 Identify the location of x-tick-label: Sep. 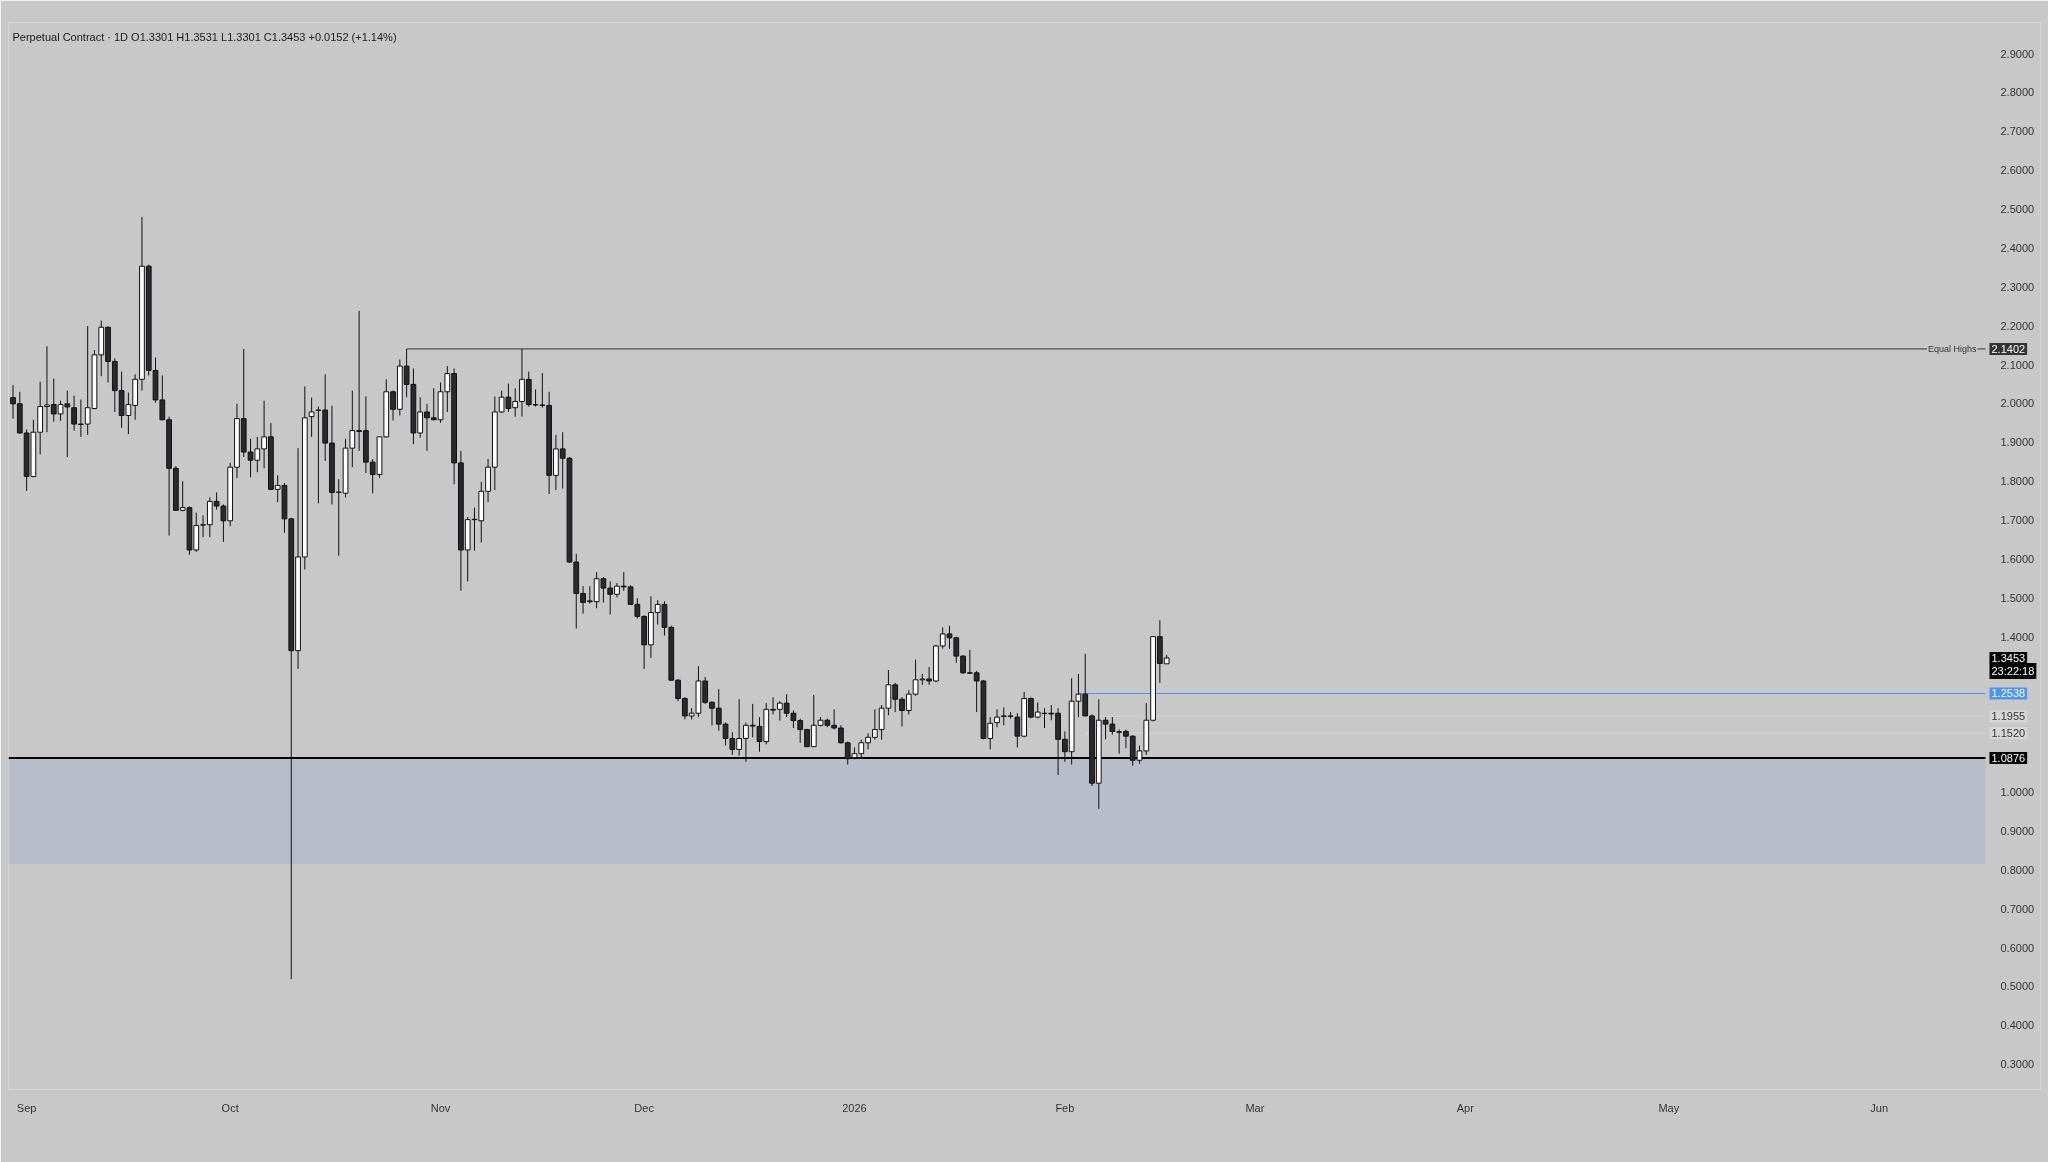
(26, 1107).